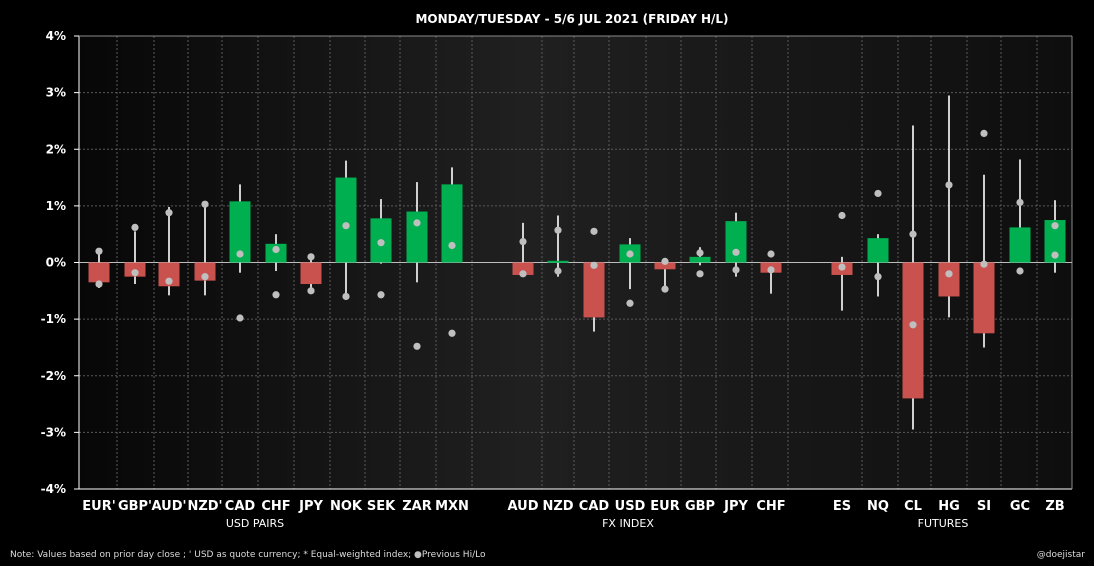 The height and width of the screenshot is (566, 1094). Describe the element at coordinates (417, 506) in the screenshot. I see `x-tick-label: ZAR` at that location.